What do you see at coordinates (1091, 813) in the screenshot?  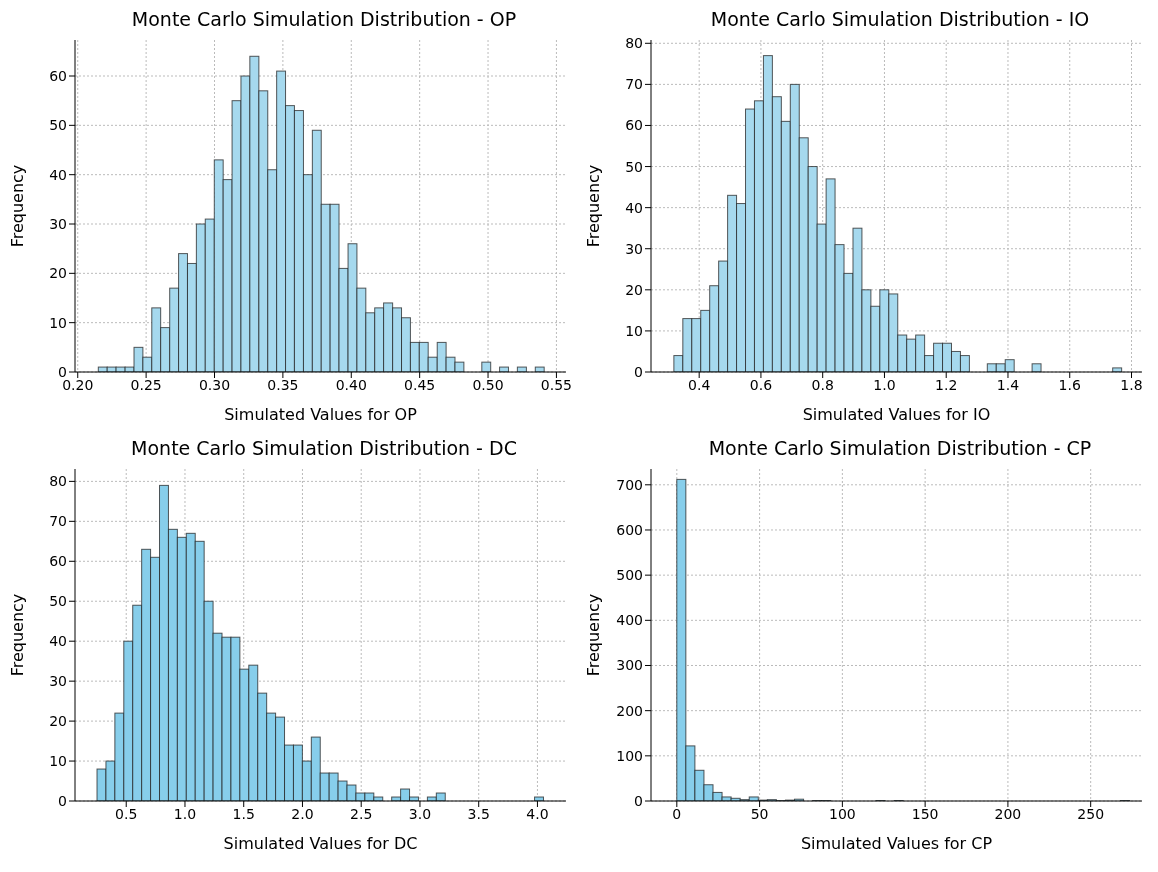 I see `x-tick-label: 250` at bounding box center [1091, 813].